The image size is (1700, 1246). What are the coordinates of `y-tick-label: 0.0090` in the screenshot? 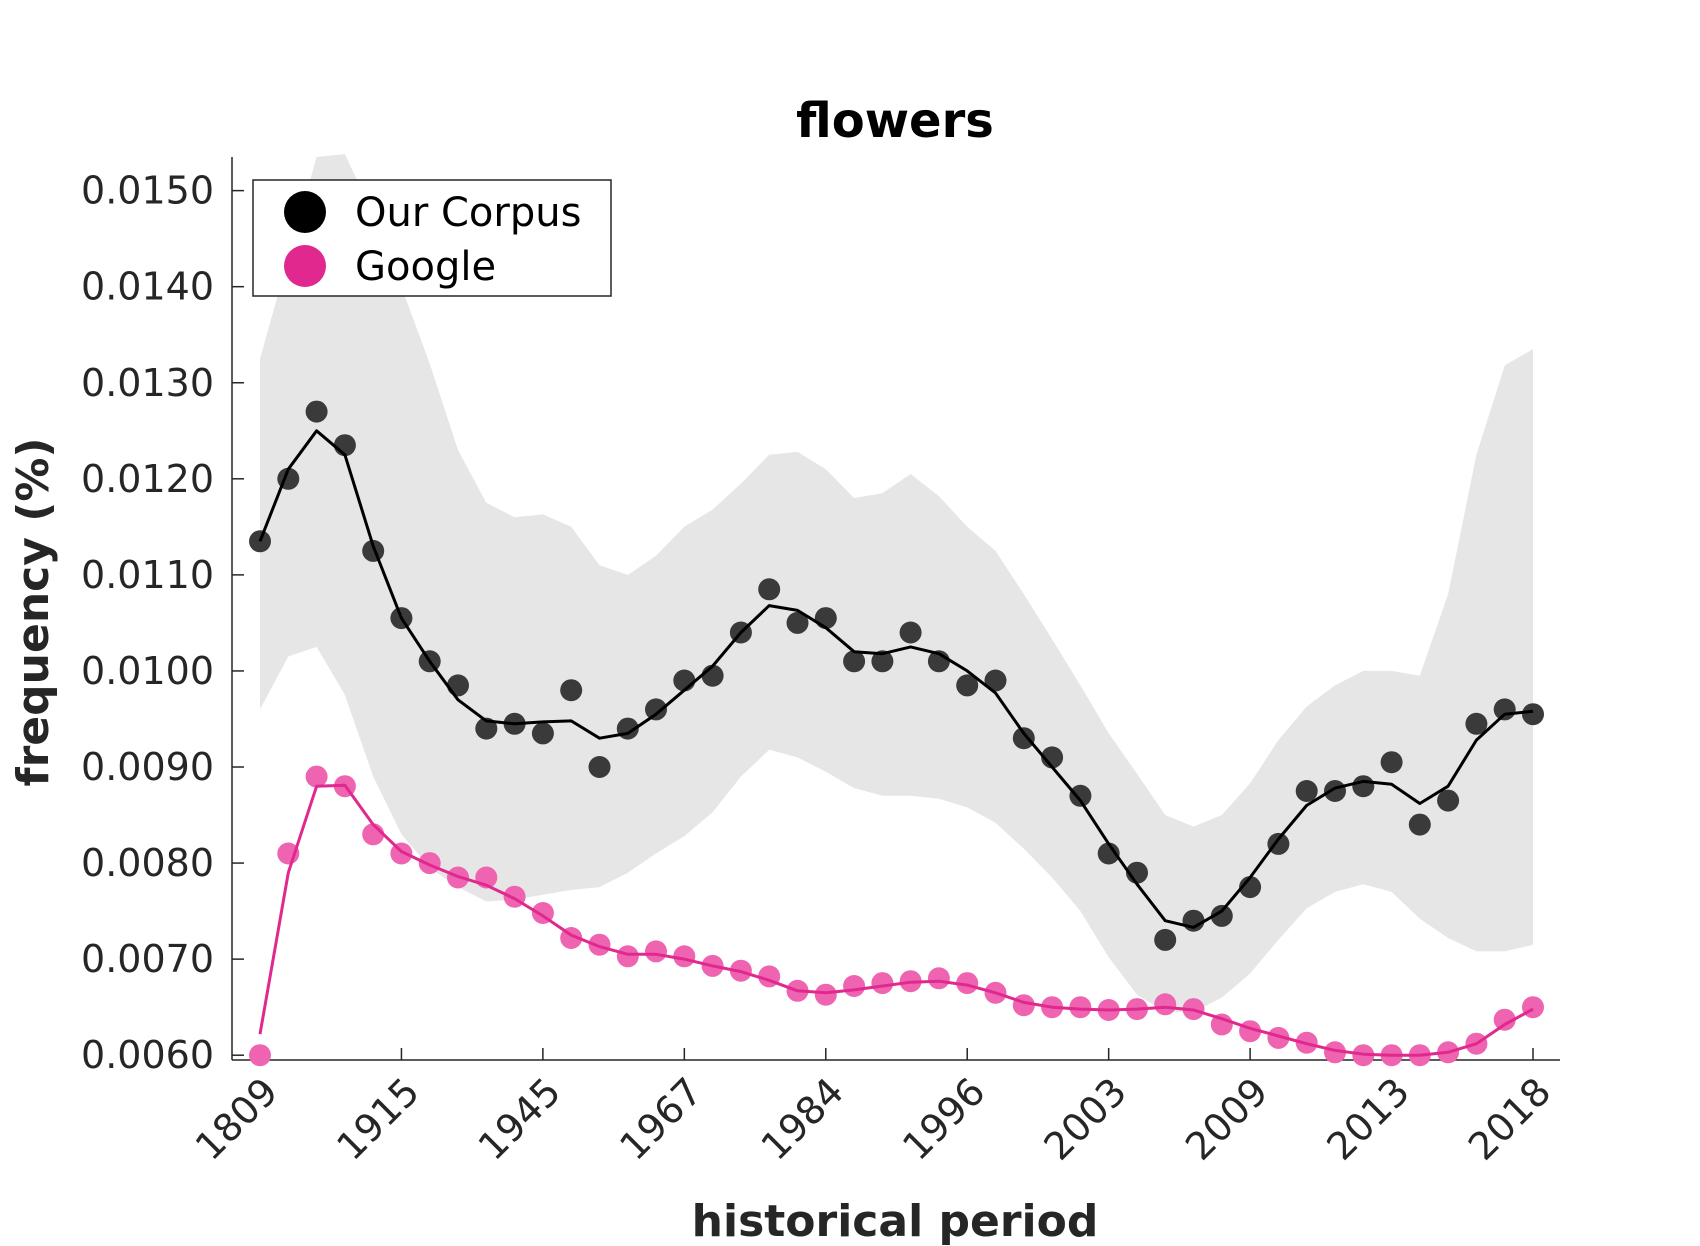 It's located at (147, 767).